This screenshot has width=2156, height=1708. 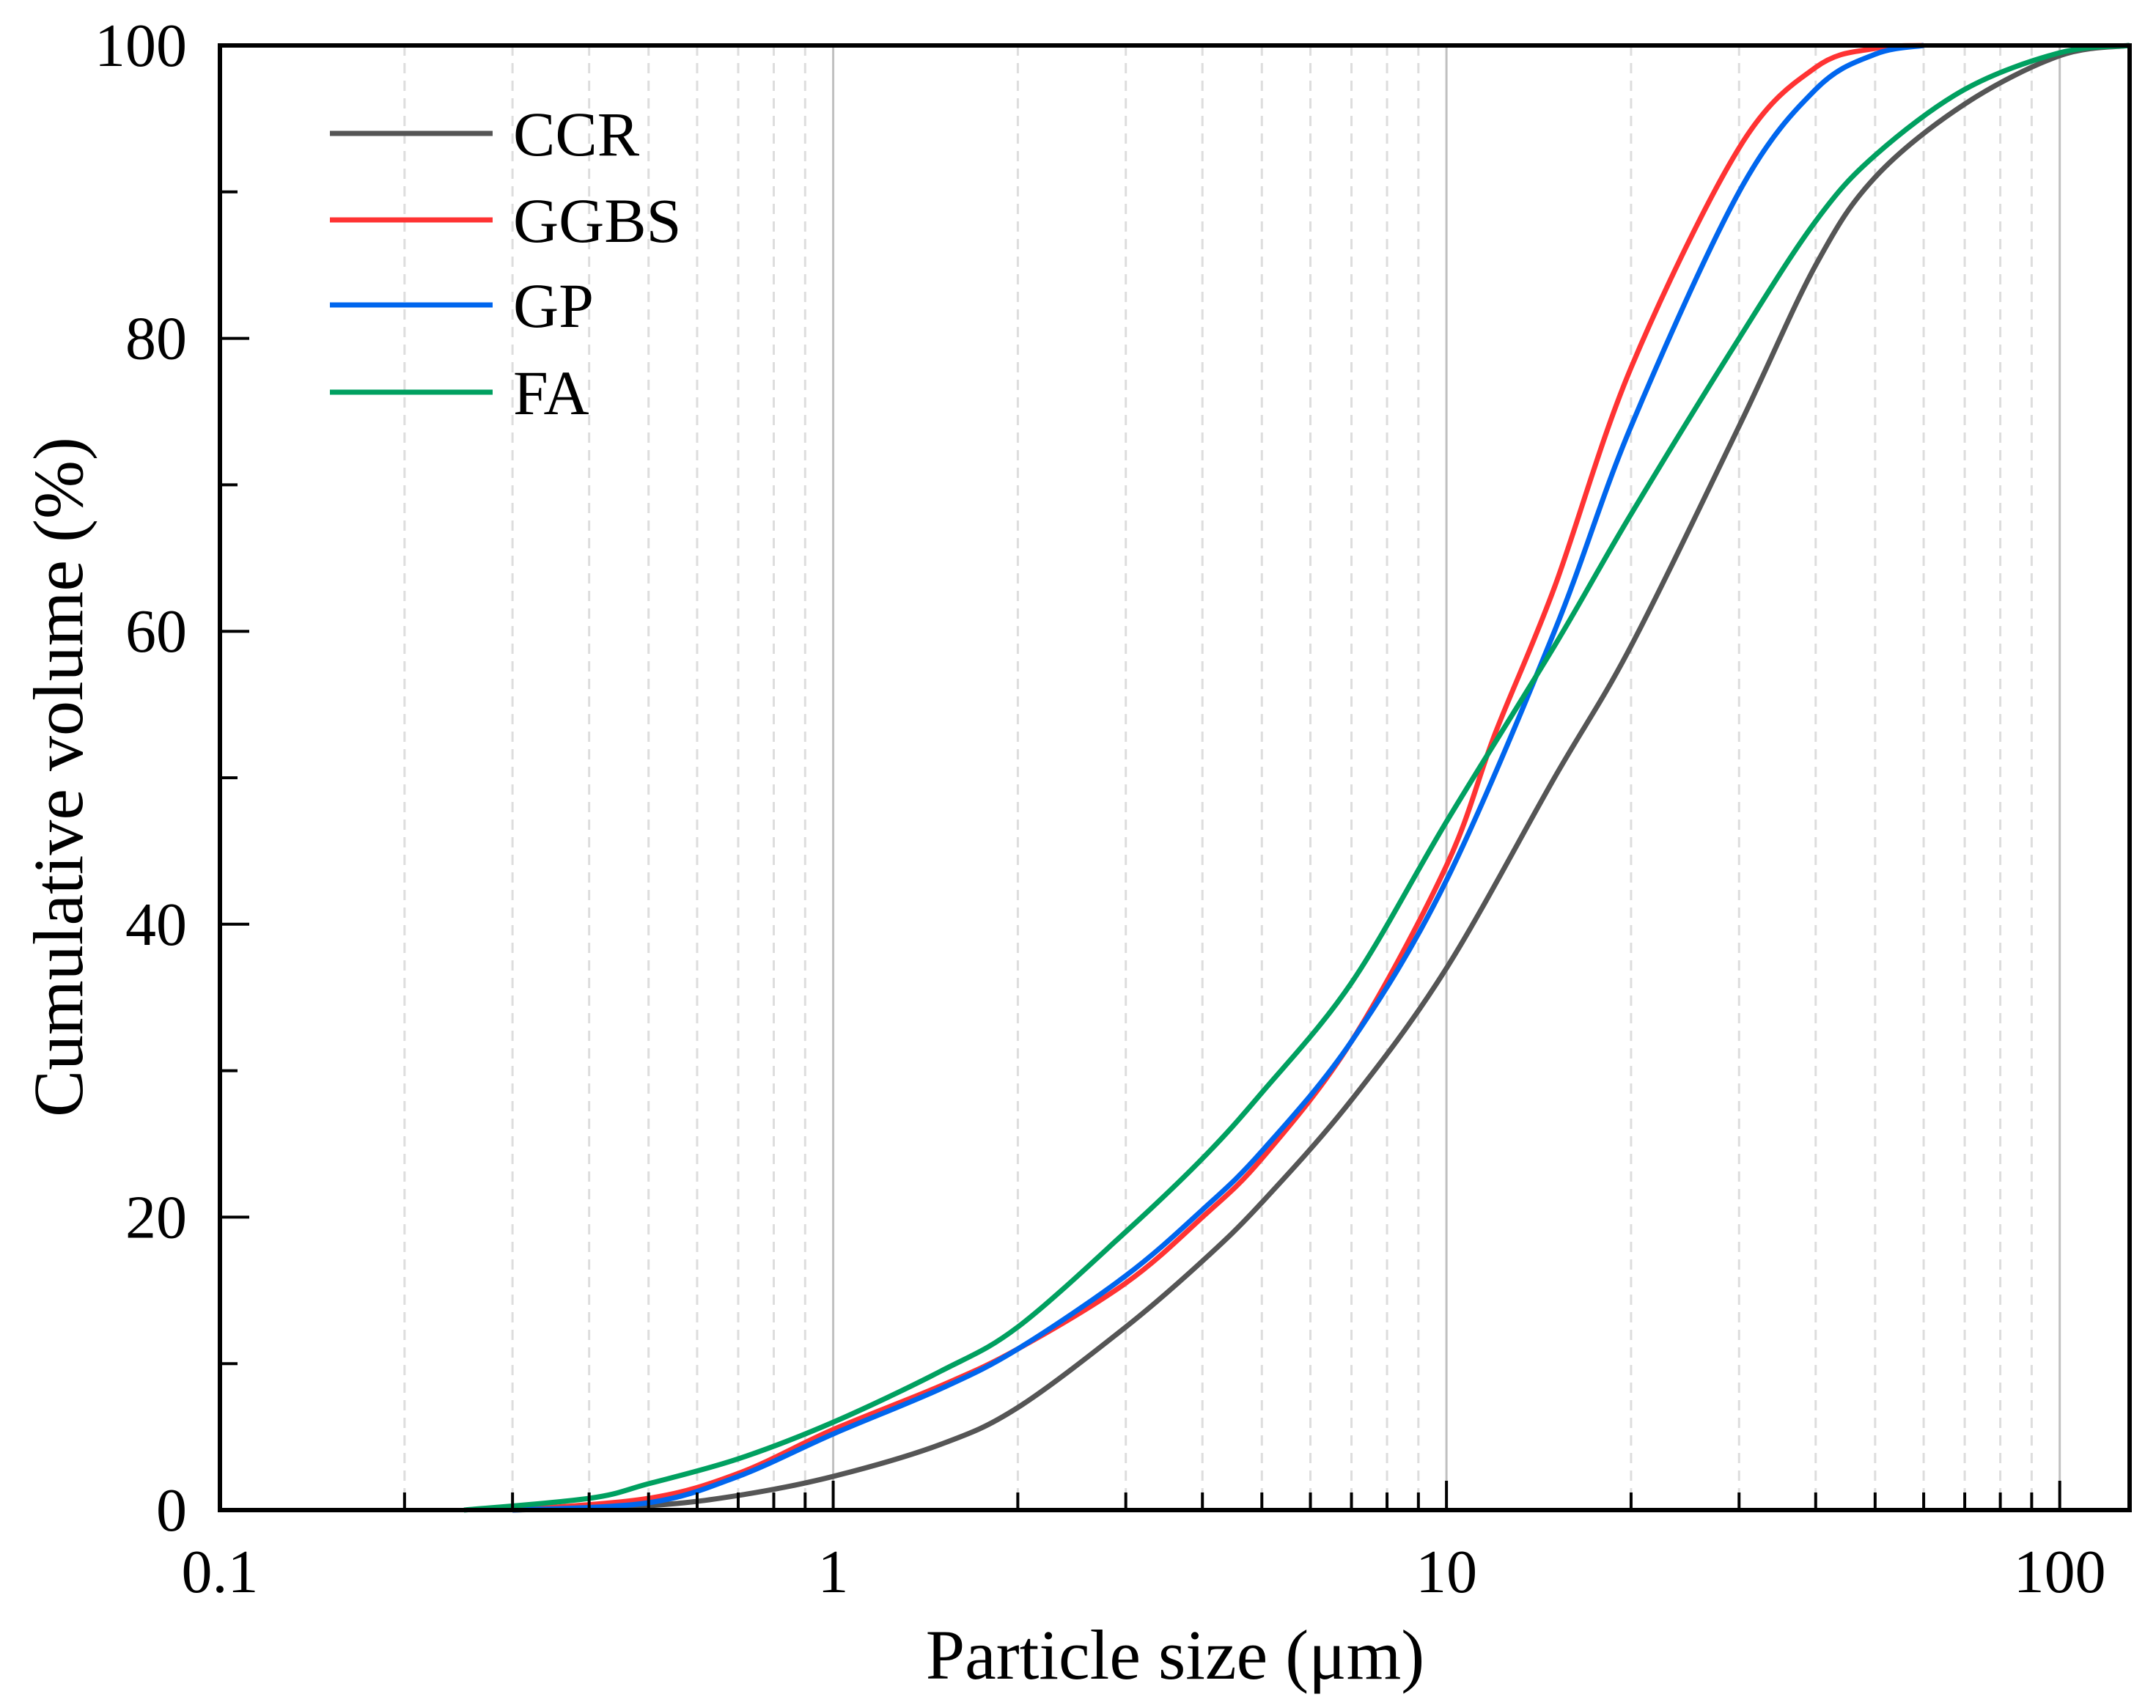 I want to click on legend-label: FA, so click(x=551, y=393).